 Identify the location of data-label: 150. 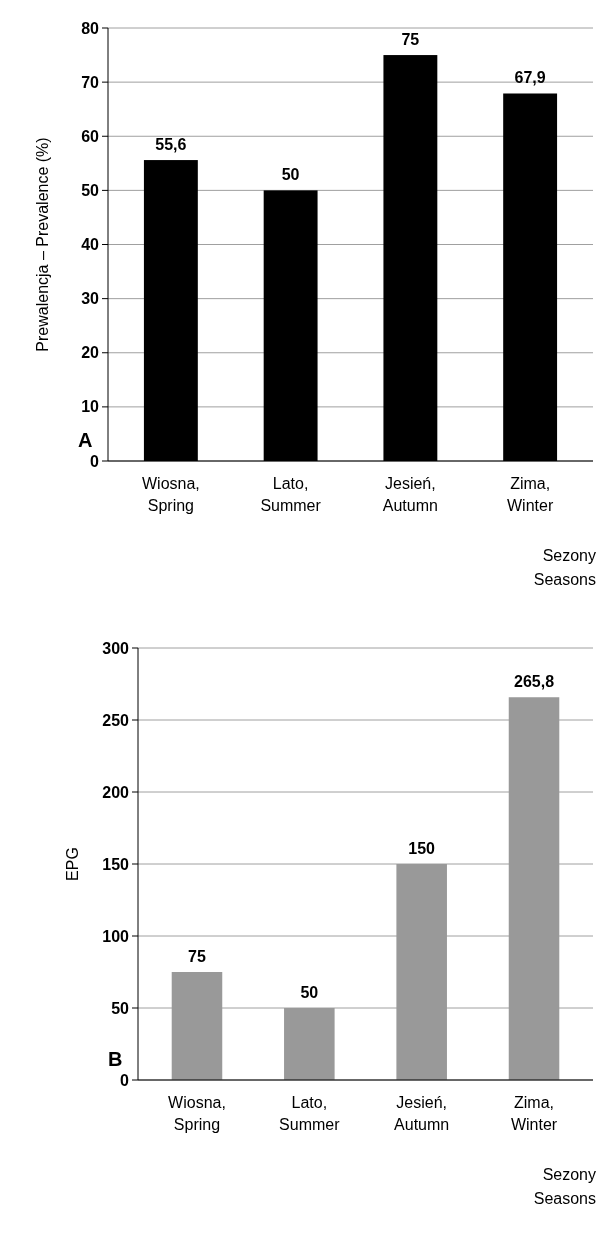
(422, 848).